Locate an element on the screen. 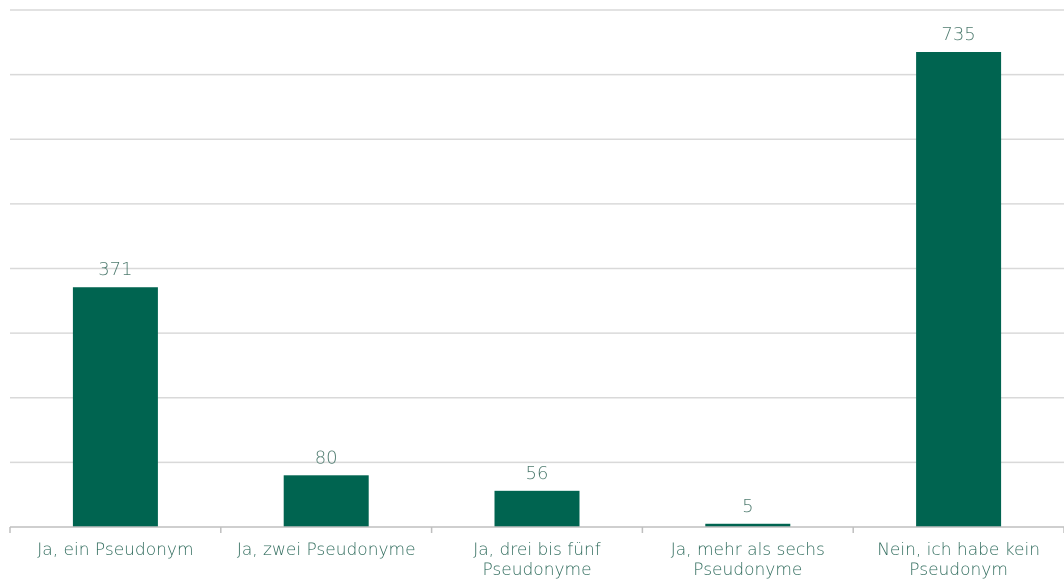 The width and height of the screenshot is (1064, 582). data-label: 56 is located at coordinates (537, 473).